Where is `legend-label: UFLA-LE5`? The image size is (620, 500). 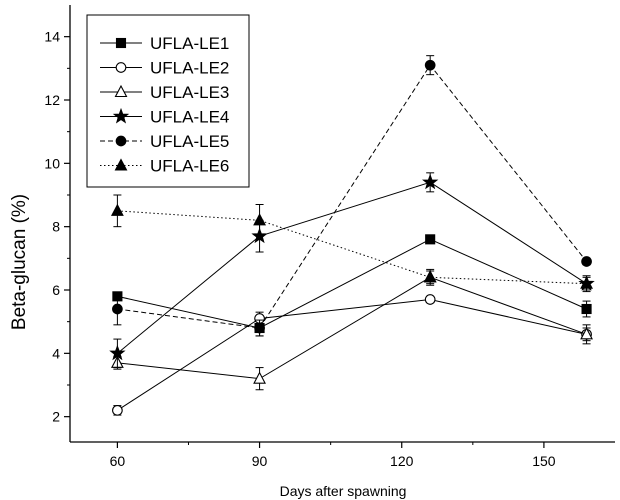
legend-label: UFLA-LE5 is located at coordinates (189, 141).